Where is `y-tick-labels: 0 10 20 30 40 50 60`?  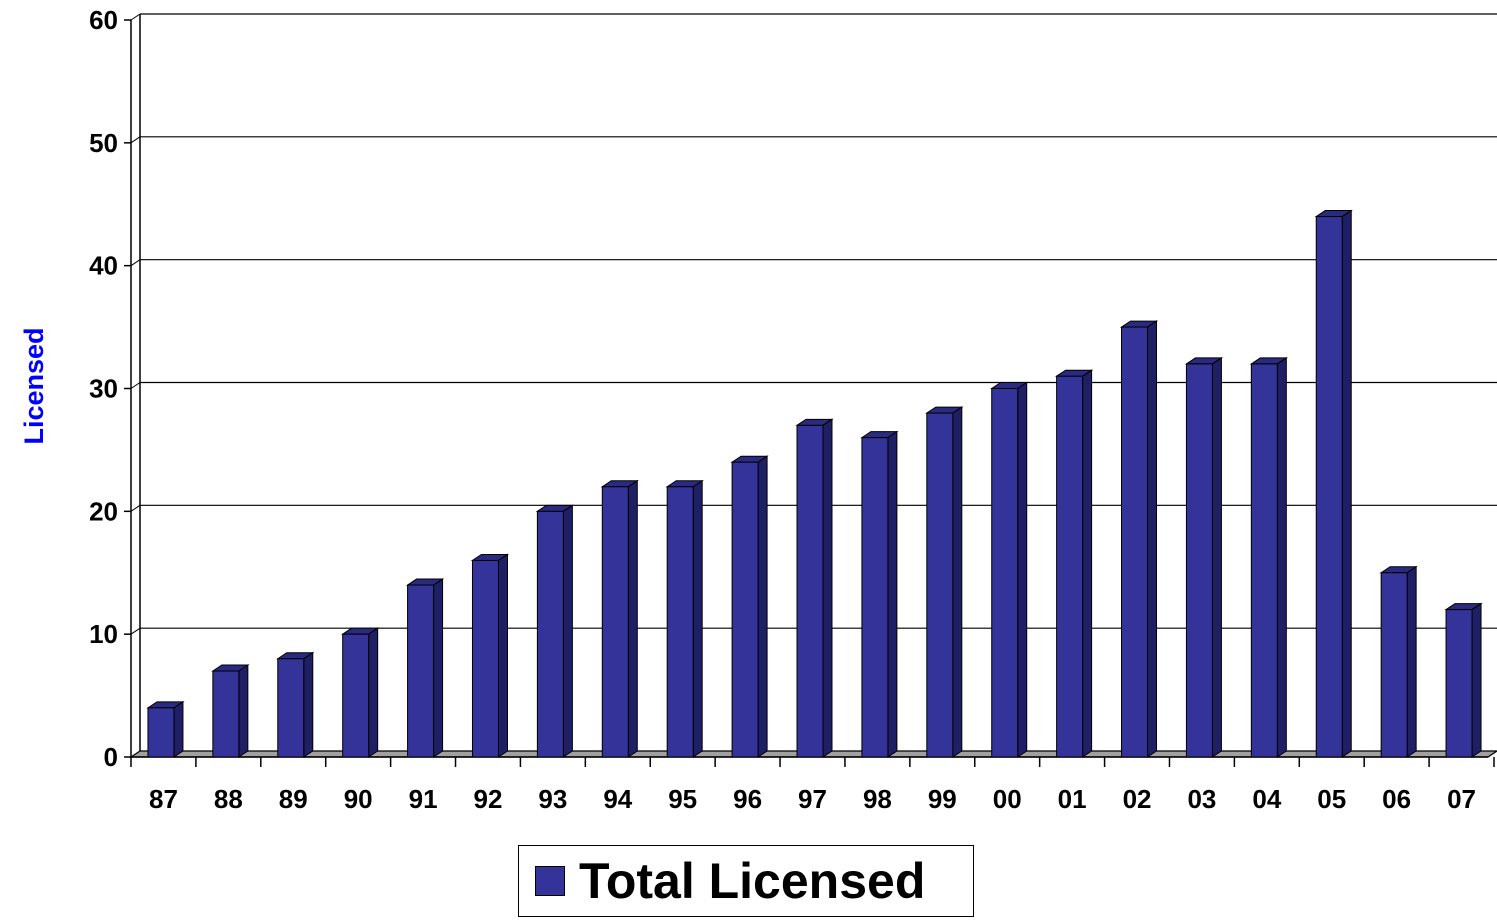 y-tick-labels: 0 10 20 30 40 50 60 is located at coordinates (103, 388).